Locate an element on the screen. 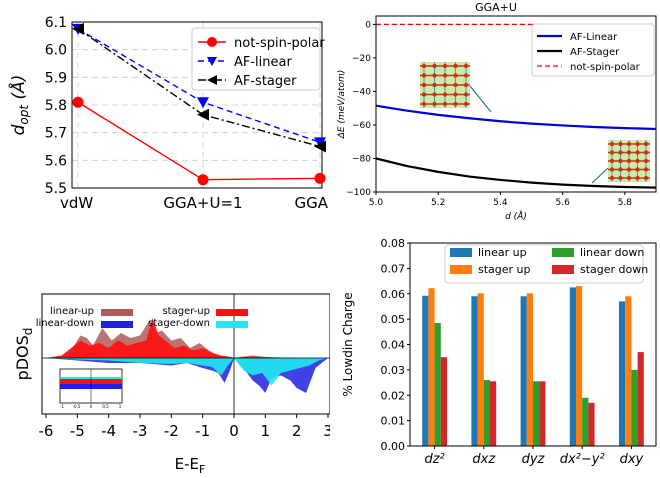 This screenshot has height=478, width=660. x-tick-label: 3 is located at coordinates (326, 431).